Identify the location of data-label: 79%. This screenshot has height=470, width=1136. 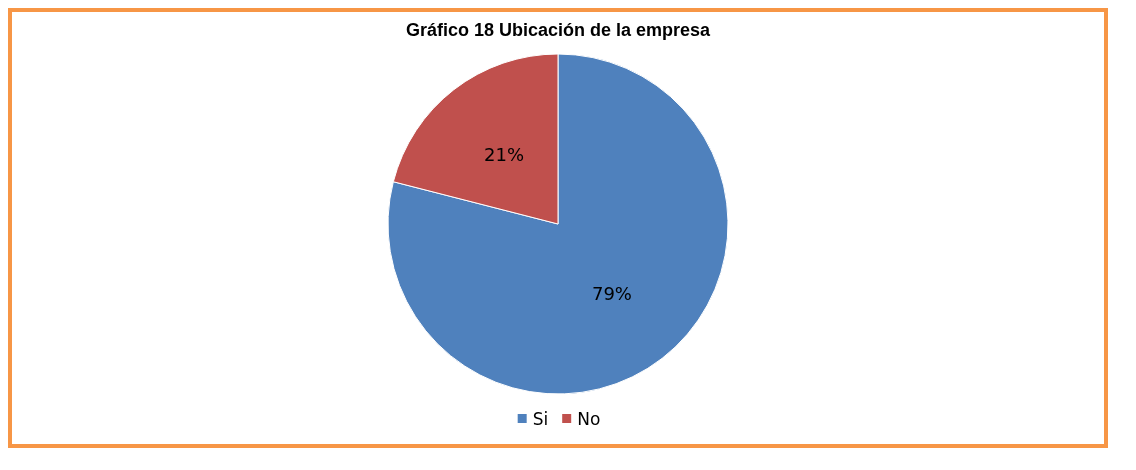
(611, 294).